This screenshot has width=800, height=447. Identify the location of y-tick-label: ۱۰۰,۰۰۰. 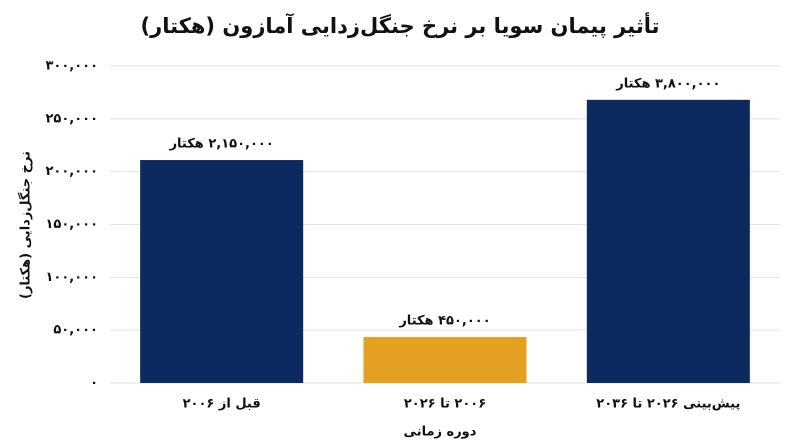
(71, 277).